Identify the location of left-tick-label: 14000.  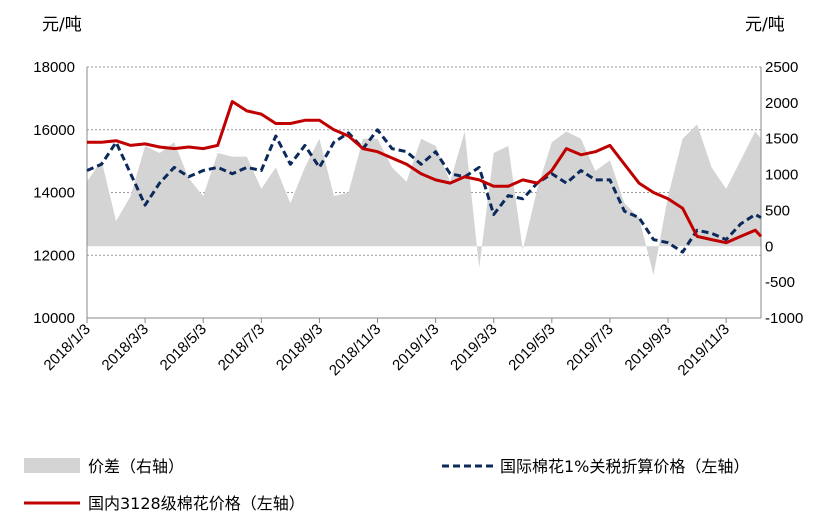
(54, 193).